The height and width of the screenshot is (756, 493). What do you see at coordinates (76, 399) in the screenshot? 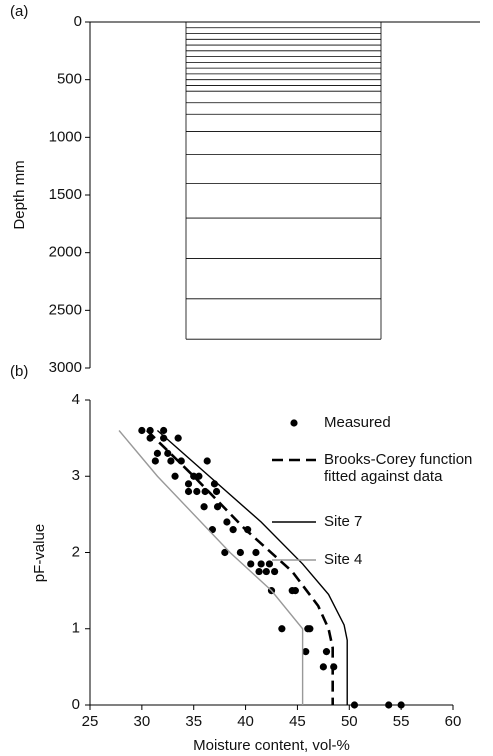
I see `y-tick-label: 4` at bounding box center [76, 399].